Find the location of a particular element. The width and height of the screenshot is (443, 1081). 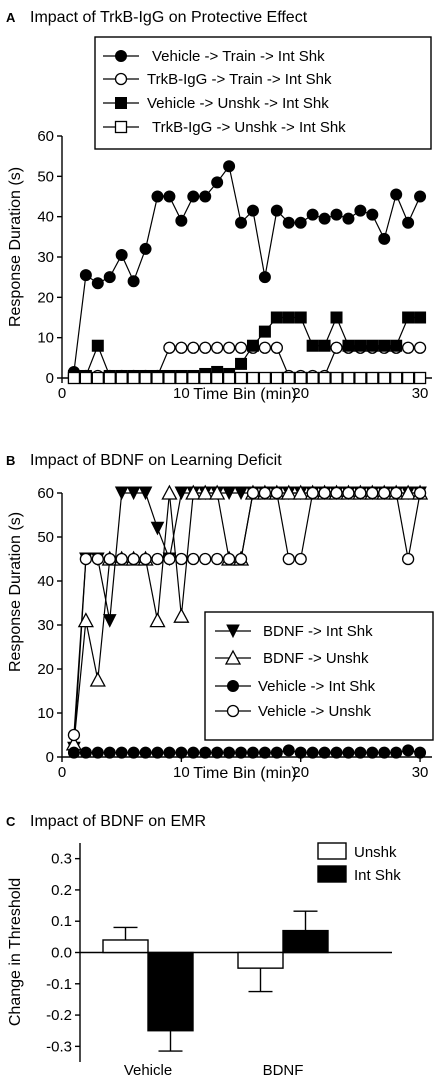

open-up-triangle-marker-icon is located at coordinates (233, 657).